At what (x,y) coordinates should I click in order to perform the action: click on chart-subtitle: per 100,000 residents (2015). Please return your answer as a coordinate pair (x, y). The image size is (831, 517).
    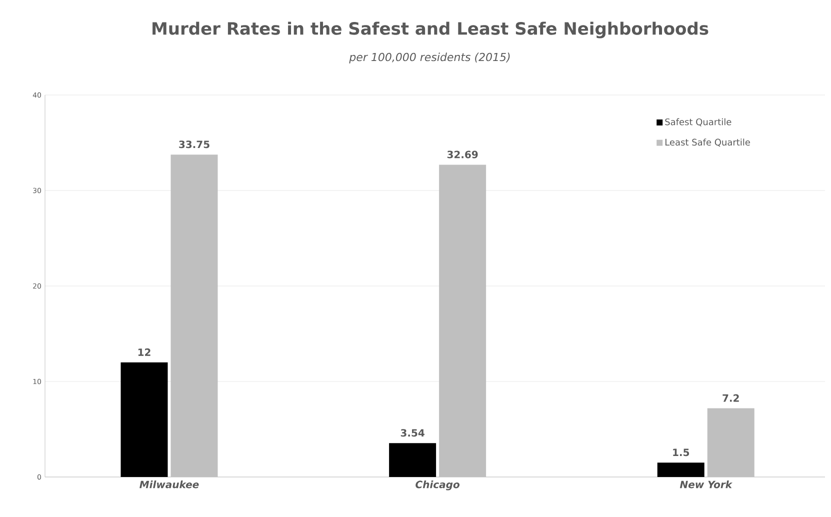
    Looking at the image, I should click on (429, 58).